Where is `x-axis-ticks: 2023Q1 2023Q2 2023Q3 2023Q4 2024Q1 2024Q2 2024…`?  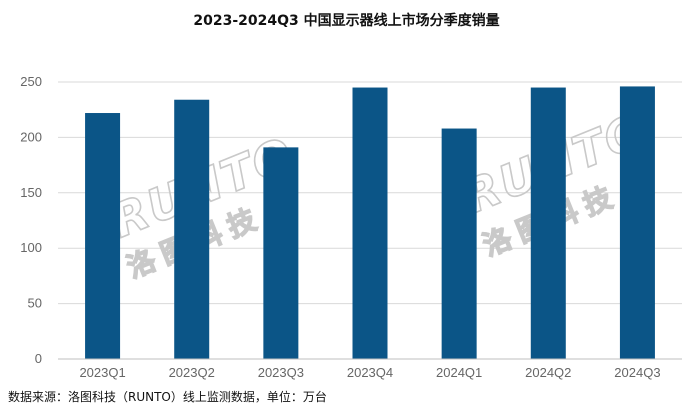 x-axis-ticks: 2023Q1 2023Q2 2023Q3 2023Q4 2024Q1 2024Q2 2024… is located at coordinates (369, 372).